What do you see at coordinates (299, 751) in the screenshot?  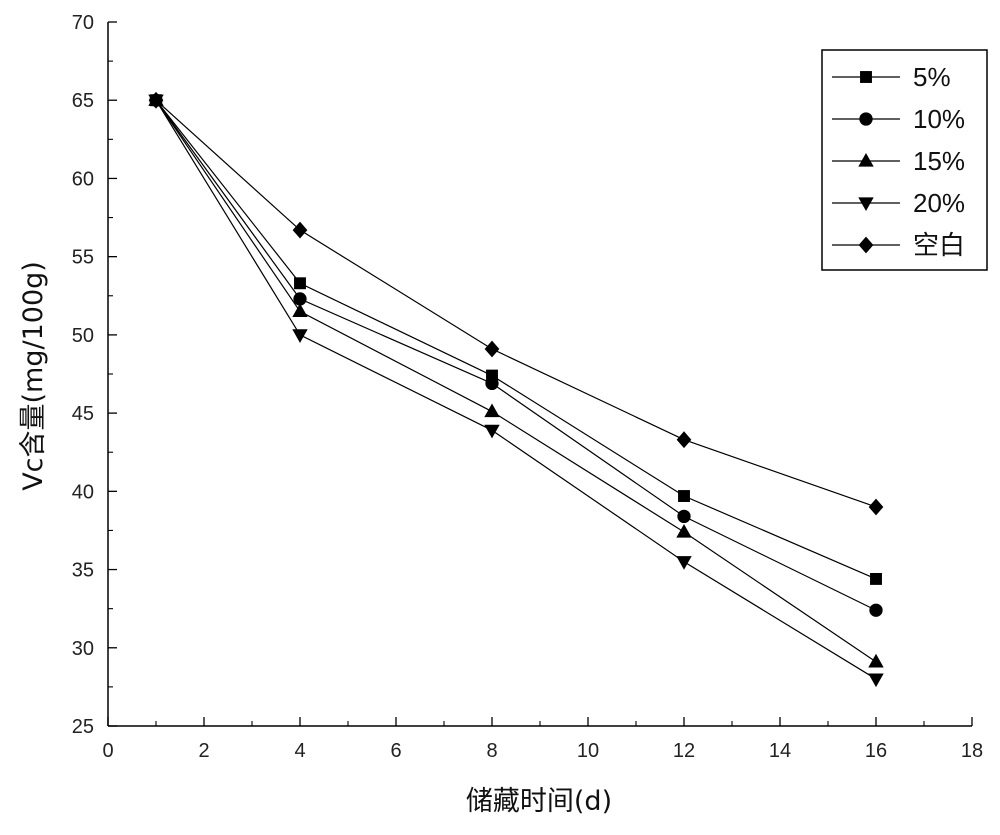 I see `x-tick-label: 4` at bounding box center [299, 751].